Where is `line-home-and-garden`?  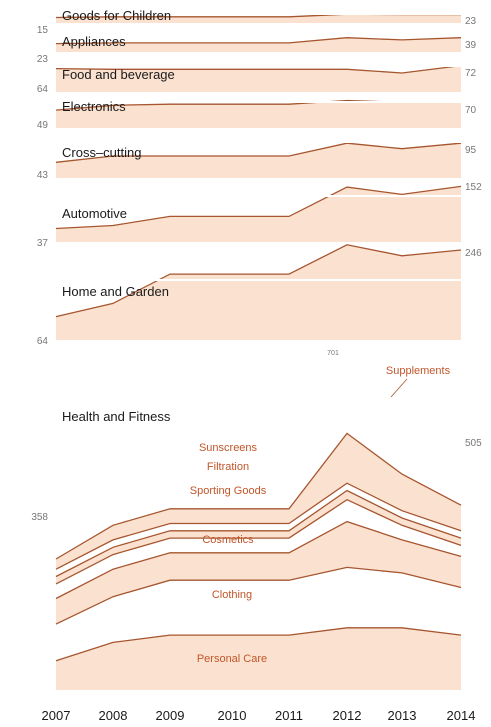 line-home-and-garden is located at coordinates (258, 281).